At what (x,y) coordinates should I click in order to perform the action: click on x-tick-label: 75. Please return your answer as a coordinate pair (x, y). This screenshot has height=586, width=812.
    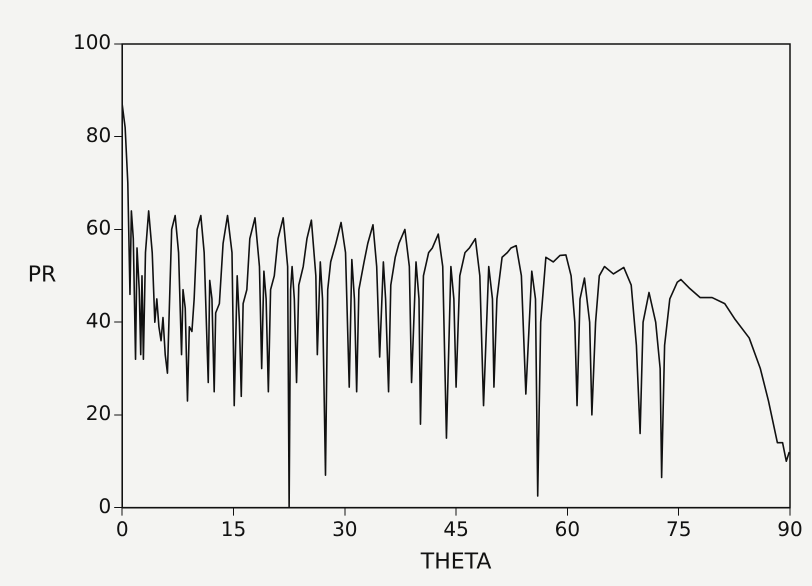
    Looking at the image, I should click on (679, 528).